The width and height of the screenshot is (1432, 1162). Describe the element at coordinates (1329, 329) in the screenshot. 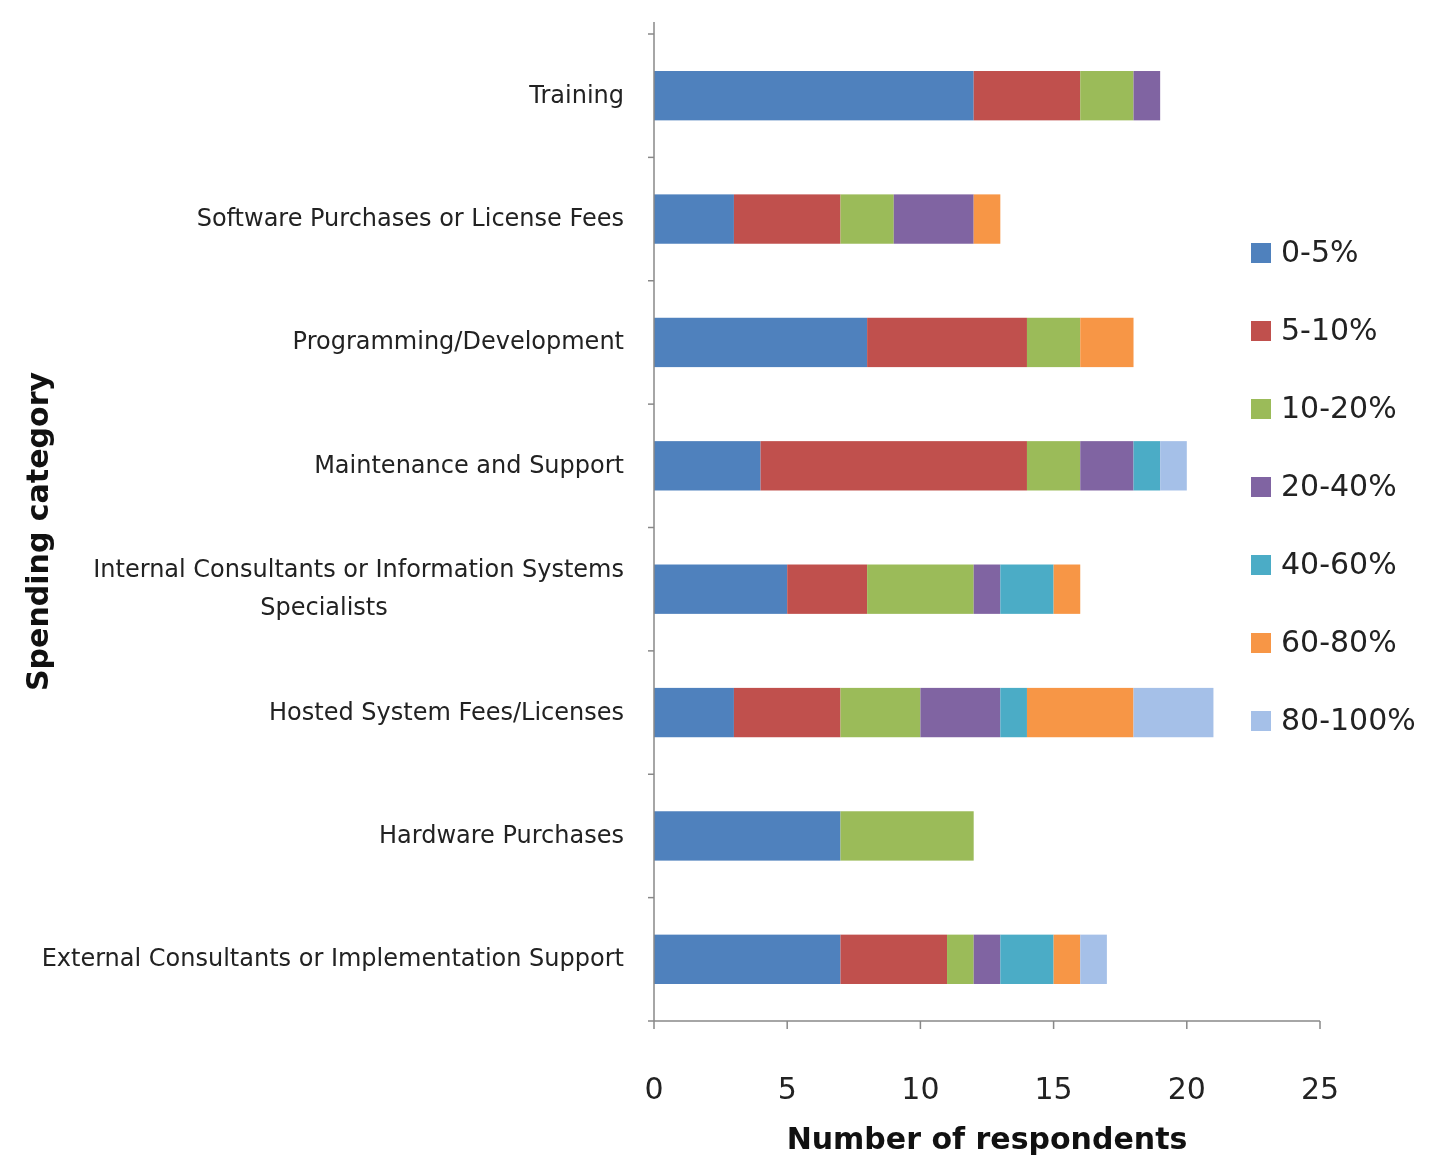

I see `legend-label: 5-10%` at that location.